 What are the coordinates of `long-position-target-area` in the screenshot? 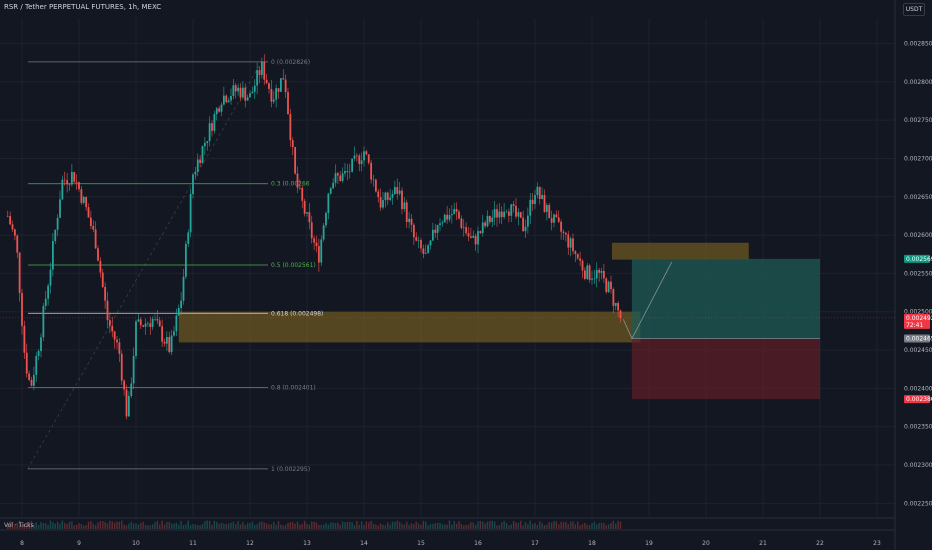 It's located at (725, 298).